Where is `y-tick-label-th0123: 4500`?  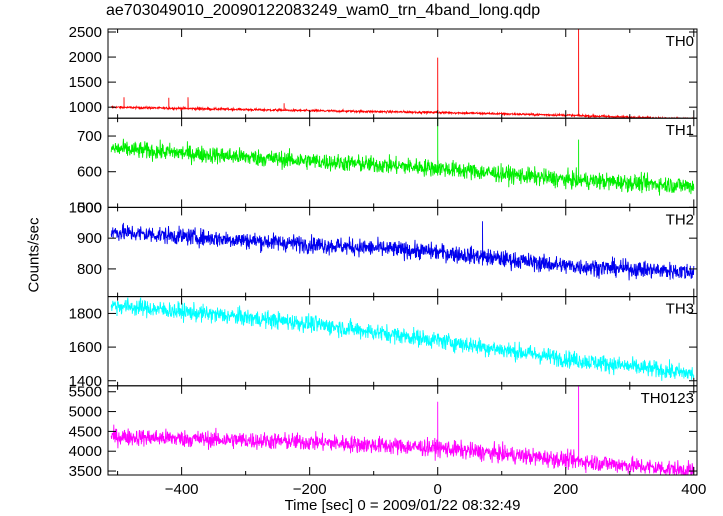 y-tick-label-th0123: 4500 is located at coordinates (85, 431).